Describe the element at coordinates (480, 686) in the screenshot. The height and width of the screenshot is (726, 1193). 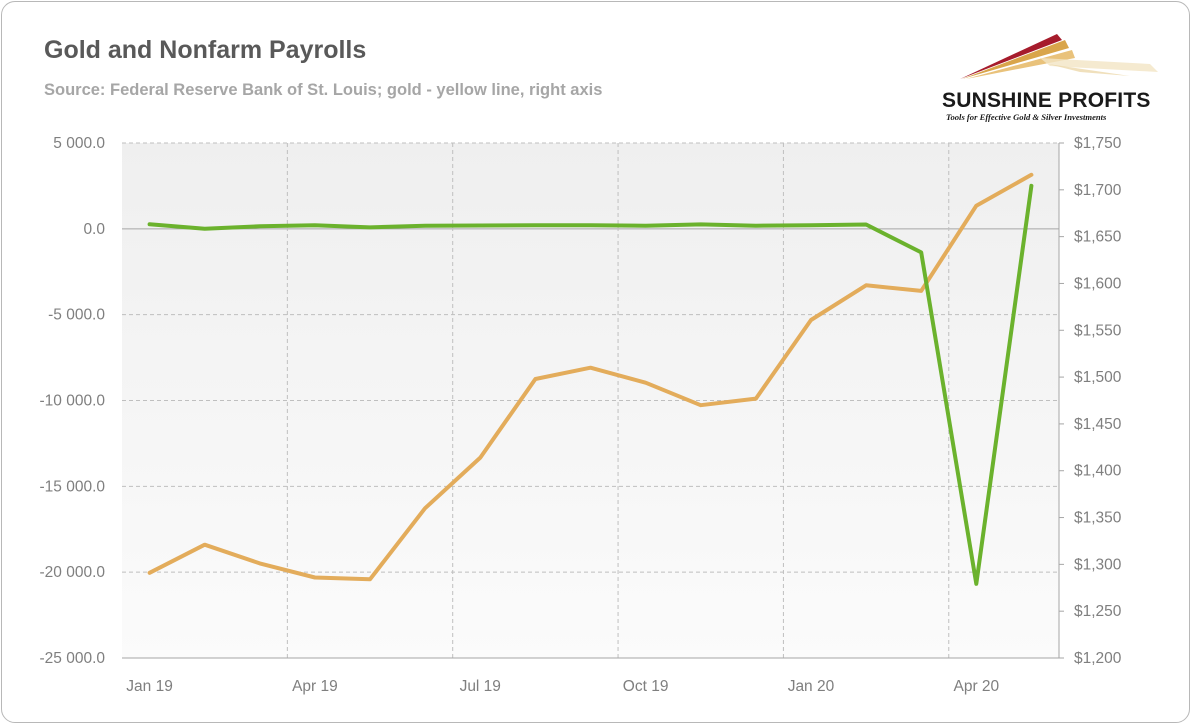
I see `x-tick-label: Jul 19` at that location.